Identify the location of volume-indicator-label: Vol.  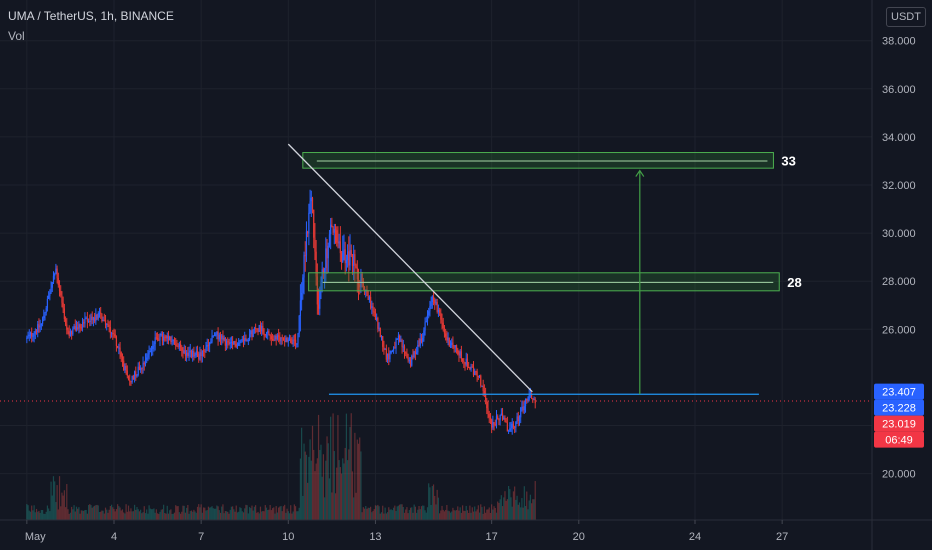
(16, 36).